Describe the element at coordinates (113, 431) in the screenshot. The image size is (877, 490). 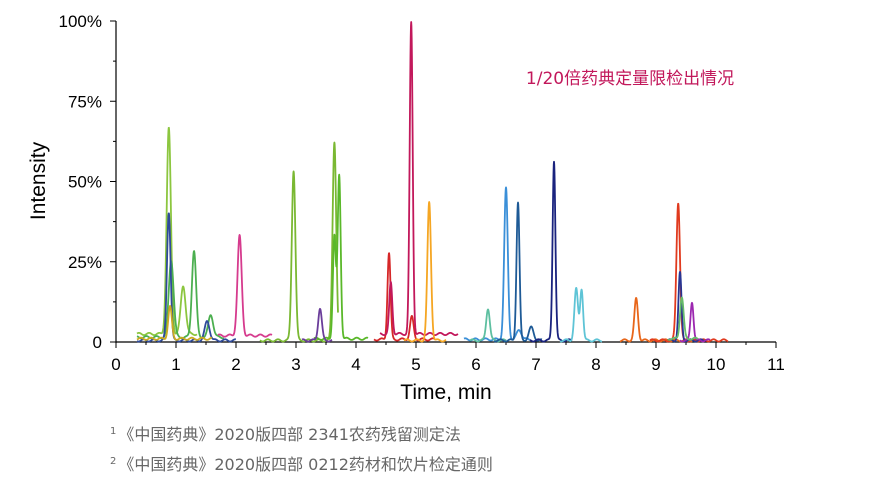
I see `footnote-1-mark: 1` at that location.